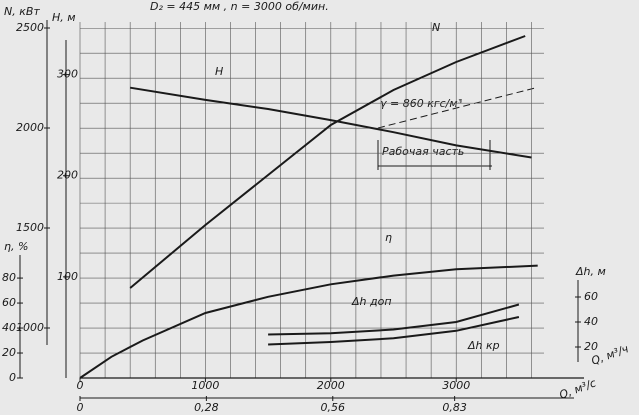 The width and height of the screenshot is (639, 415). Describe the element at coordinates (22, 11) in the screenshot. I see `y-axis-label: N, кВт` at that location.